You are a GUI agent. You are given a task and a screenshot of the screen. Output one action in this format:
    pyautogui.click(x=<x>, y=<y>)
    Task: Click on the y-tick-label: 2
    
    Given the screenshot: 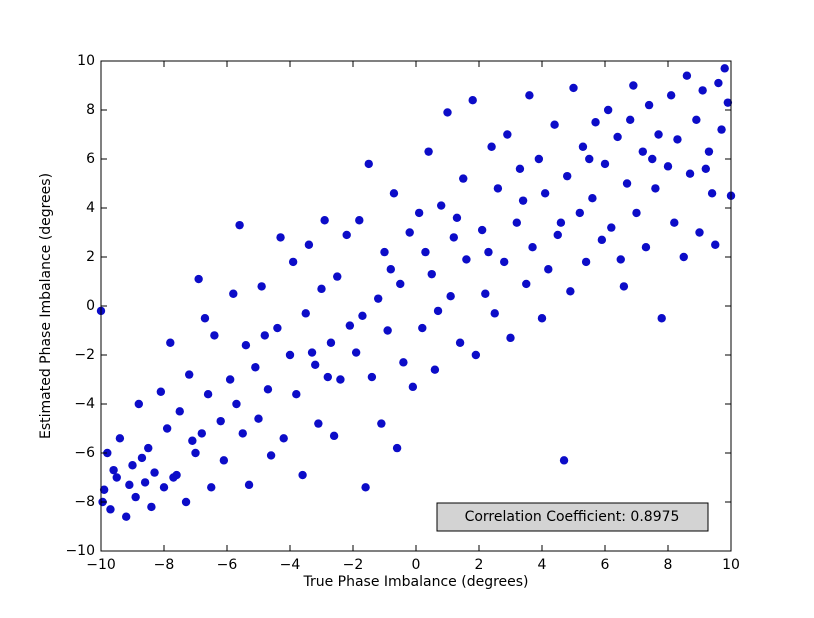 What is the action you would take?
    pyautogui.click(x=90, y=257)
    